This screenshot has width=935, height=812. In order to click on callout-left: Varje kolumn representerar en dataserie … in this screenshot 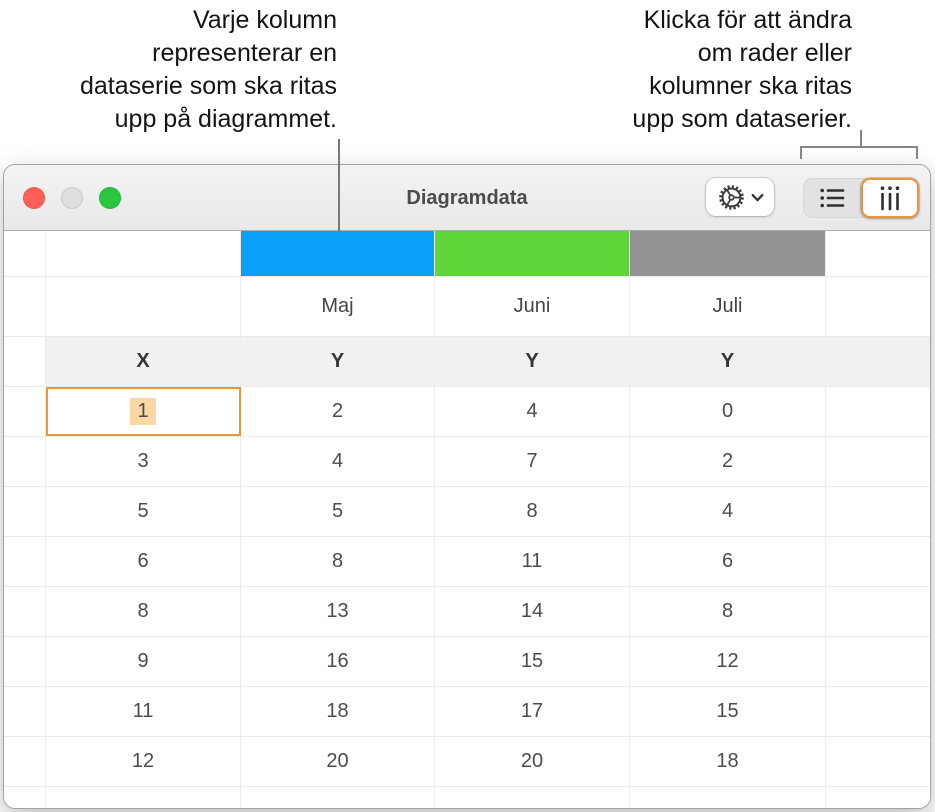, I will do `click(168, 70)`.